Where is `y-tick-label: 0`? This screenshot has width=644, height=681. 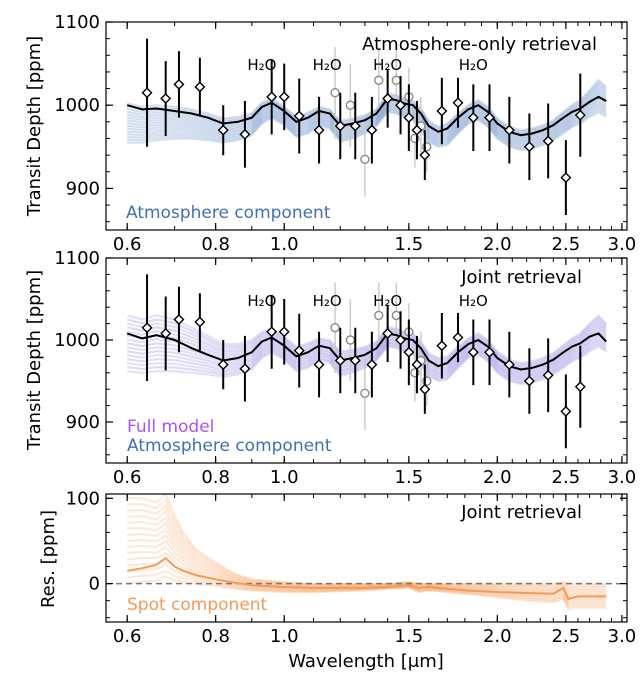 y-tick-label: 0 is located at coordinates (94, 584).